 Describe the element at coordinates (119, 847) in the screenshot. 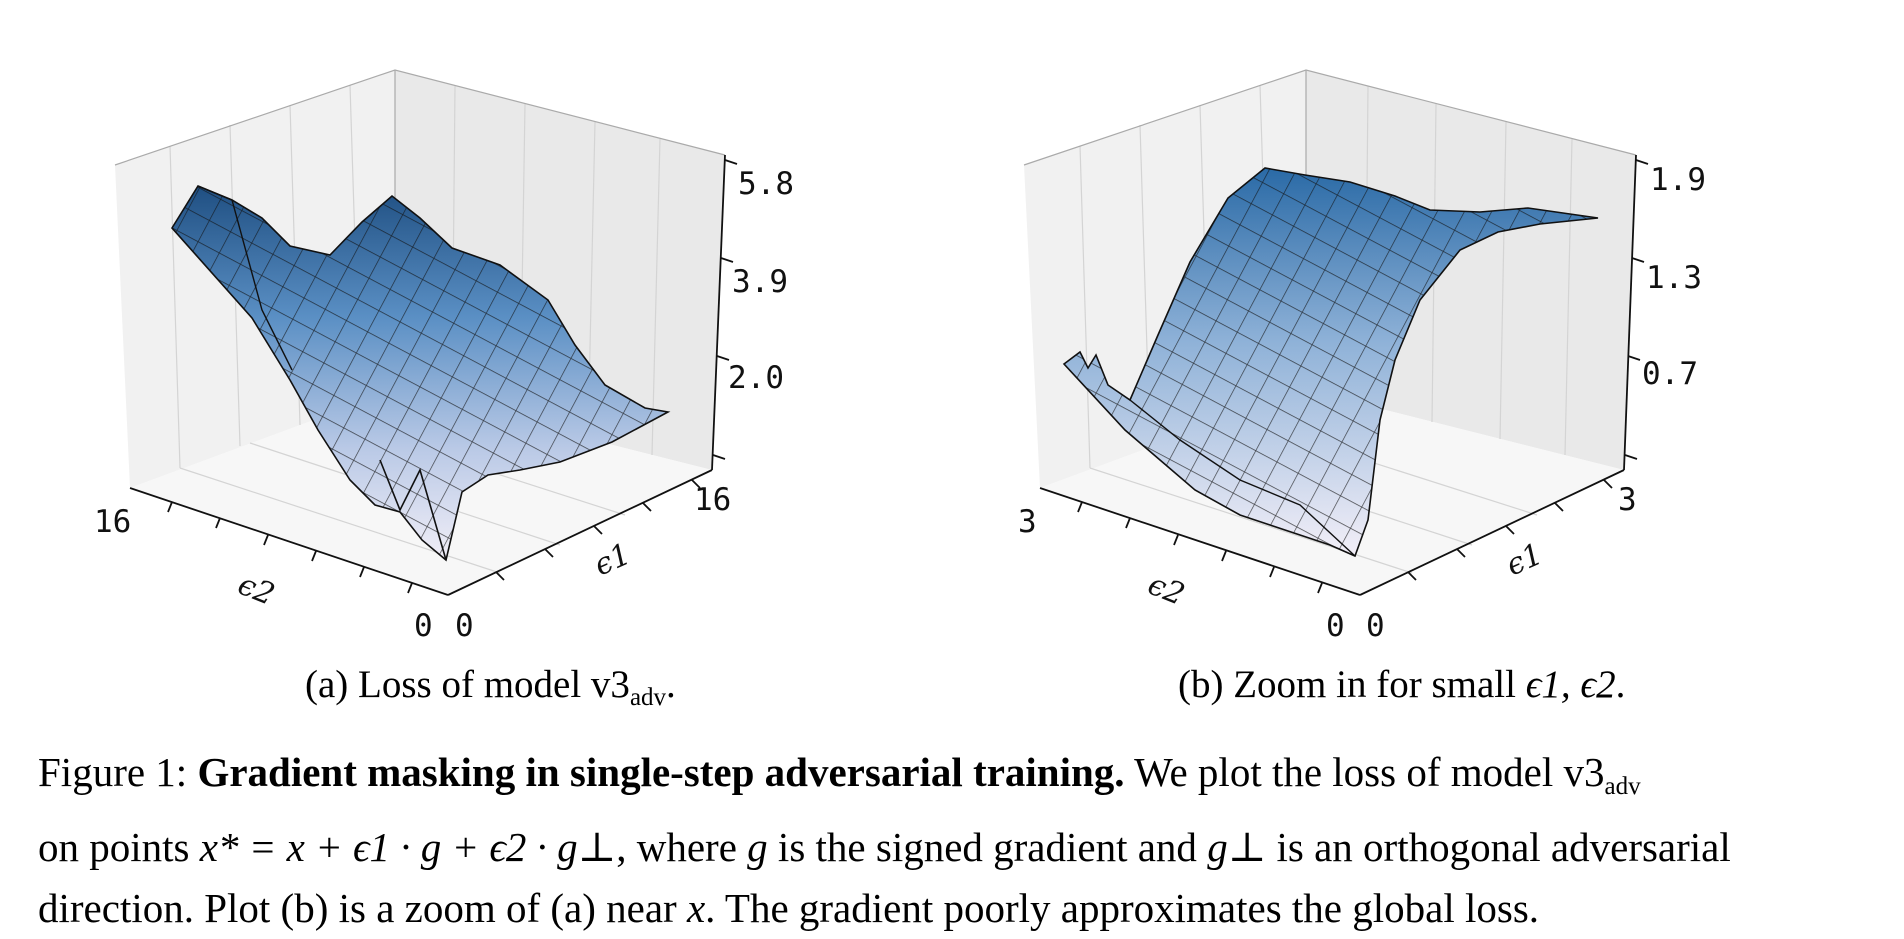

I see `caption-text: on points` at that location.